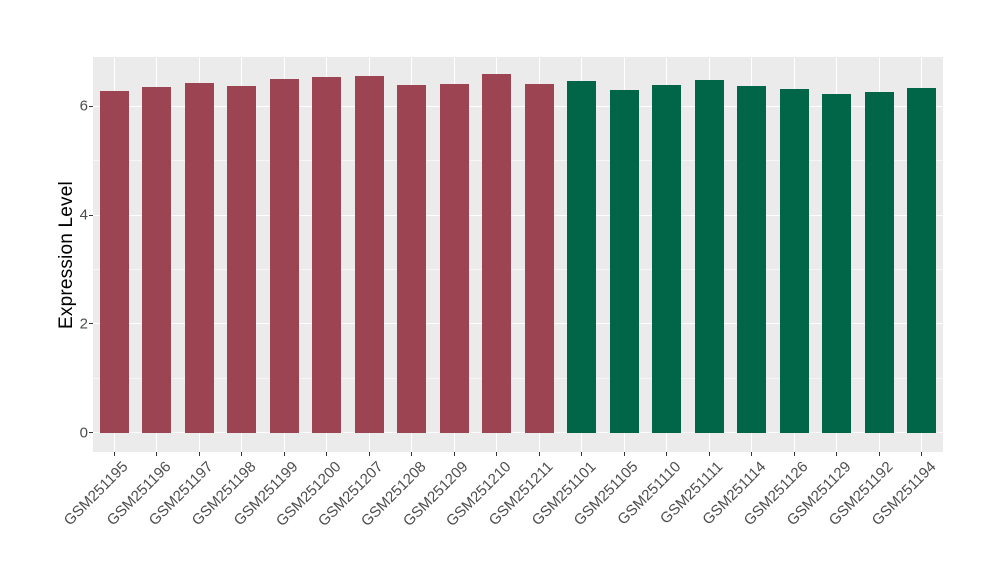 Image resolution: width=1000 pixels, height=580 pixels. Describe the element at coordinates (454, 258) in the screenshot. I see `bar-GSM251209` at that location.